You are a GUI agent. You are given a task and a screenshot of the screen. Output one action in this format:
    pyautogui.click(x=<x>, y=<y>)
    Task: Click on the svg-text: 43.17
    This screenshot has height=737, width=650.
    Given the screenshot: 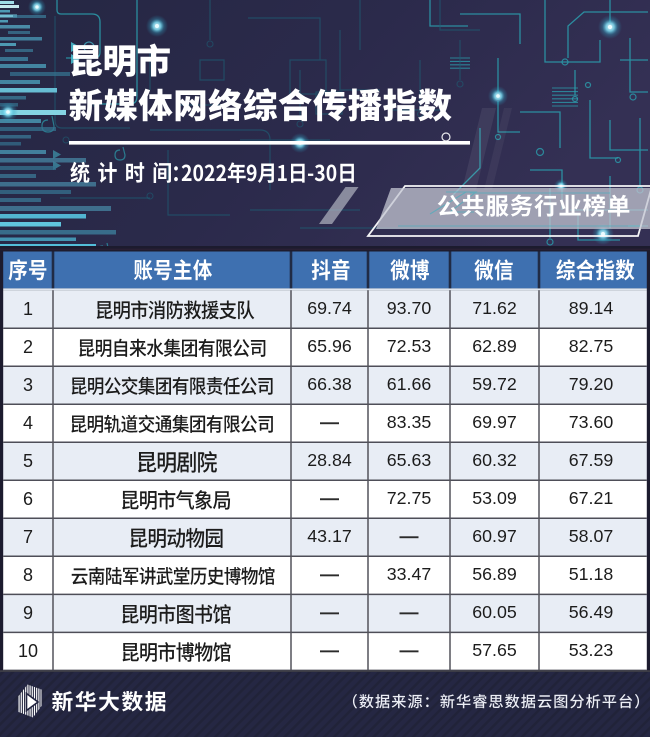 What is the action you would take?
    pyautogui.click(x=329, y=536)
    